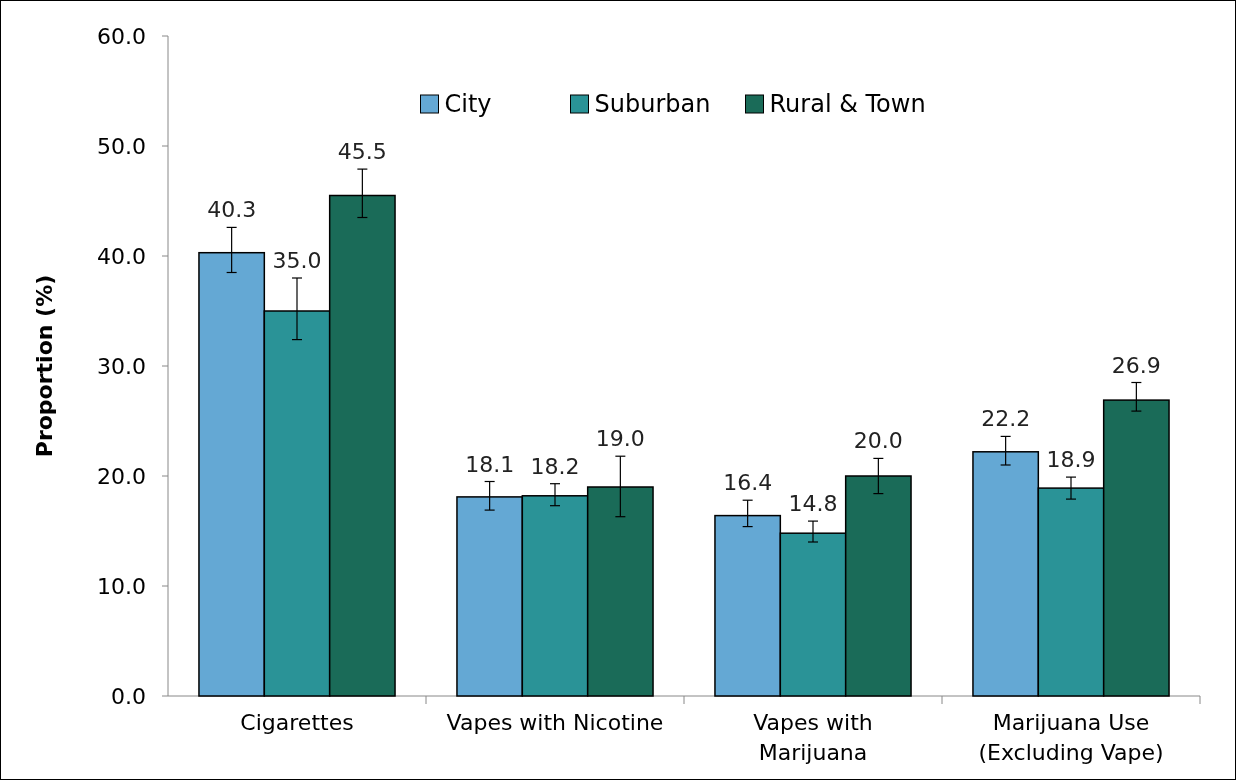 The image size is (1236, 780). I want to click on data-label: 45.5, so click(362, 152).